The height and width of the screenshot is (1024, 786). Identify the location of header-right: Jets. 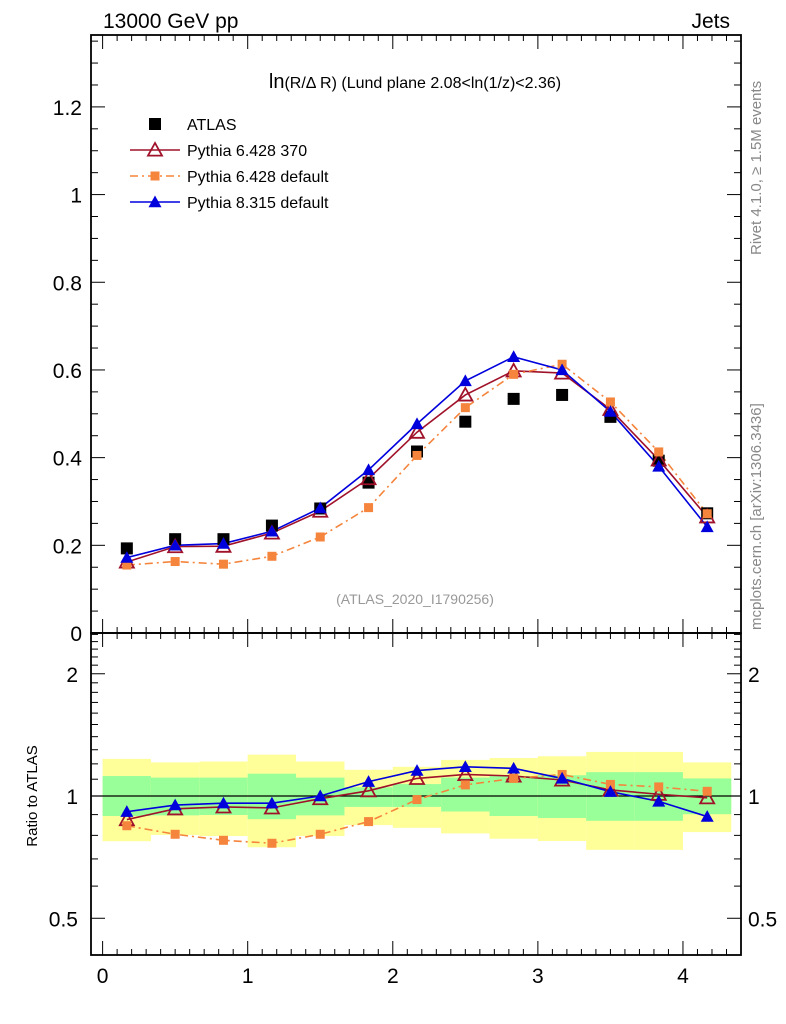
(710, 21).